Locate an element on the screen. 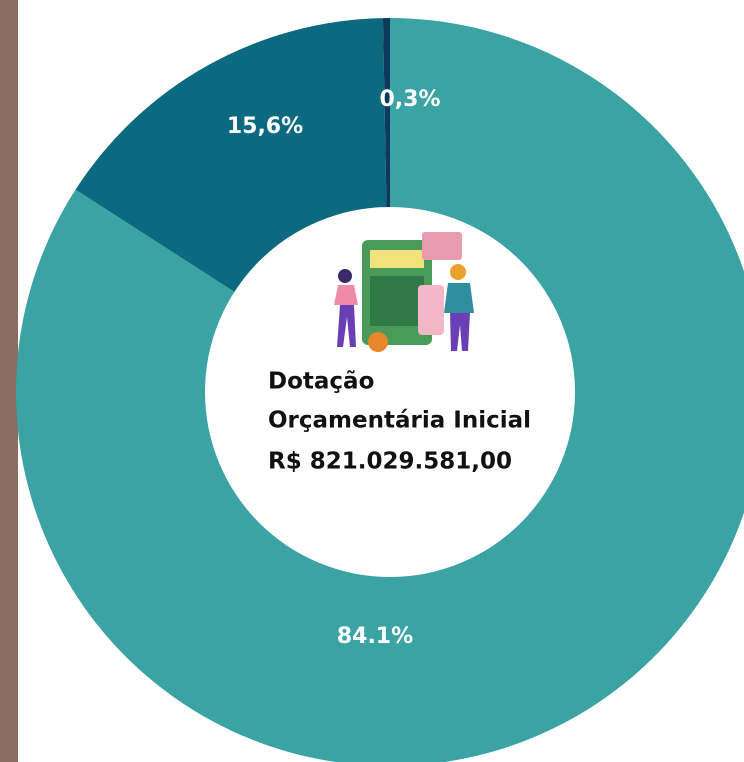 This screenshot has height=762, width=744. side-bar is located at coordinates (9, 381).